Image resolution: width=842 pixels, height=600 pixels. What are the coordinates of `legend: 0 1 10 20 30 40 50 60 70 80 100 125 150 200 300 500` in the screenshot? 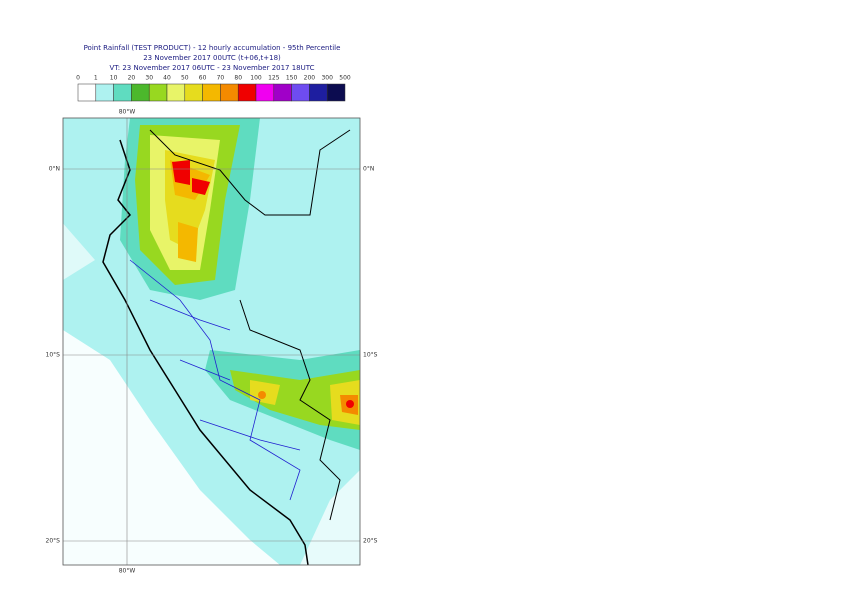 It's located at (213, 88).